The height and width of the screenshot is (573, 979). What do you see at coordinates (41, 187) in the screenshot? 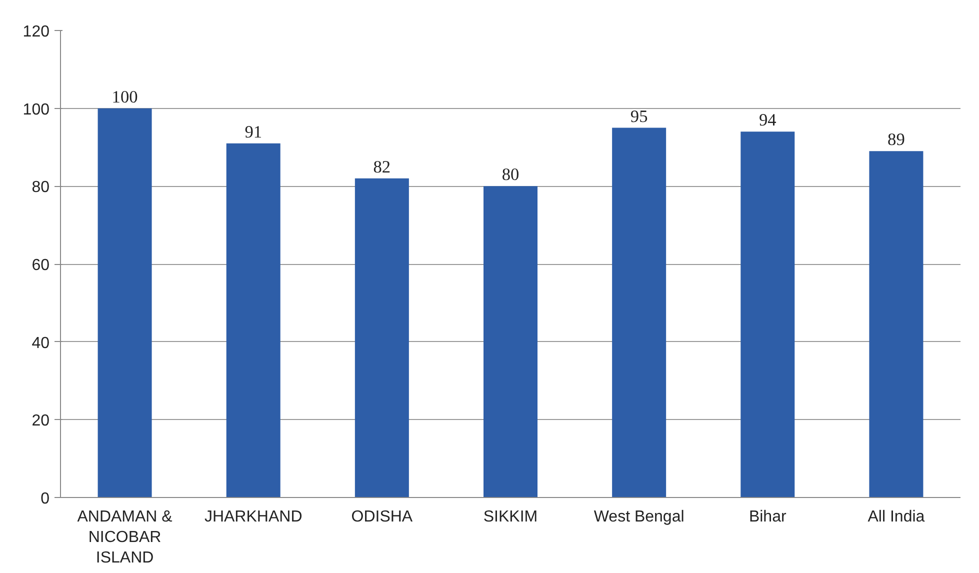
I see `y-tick-label: 80` at bounding box center [41, 187].